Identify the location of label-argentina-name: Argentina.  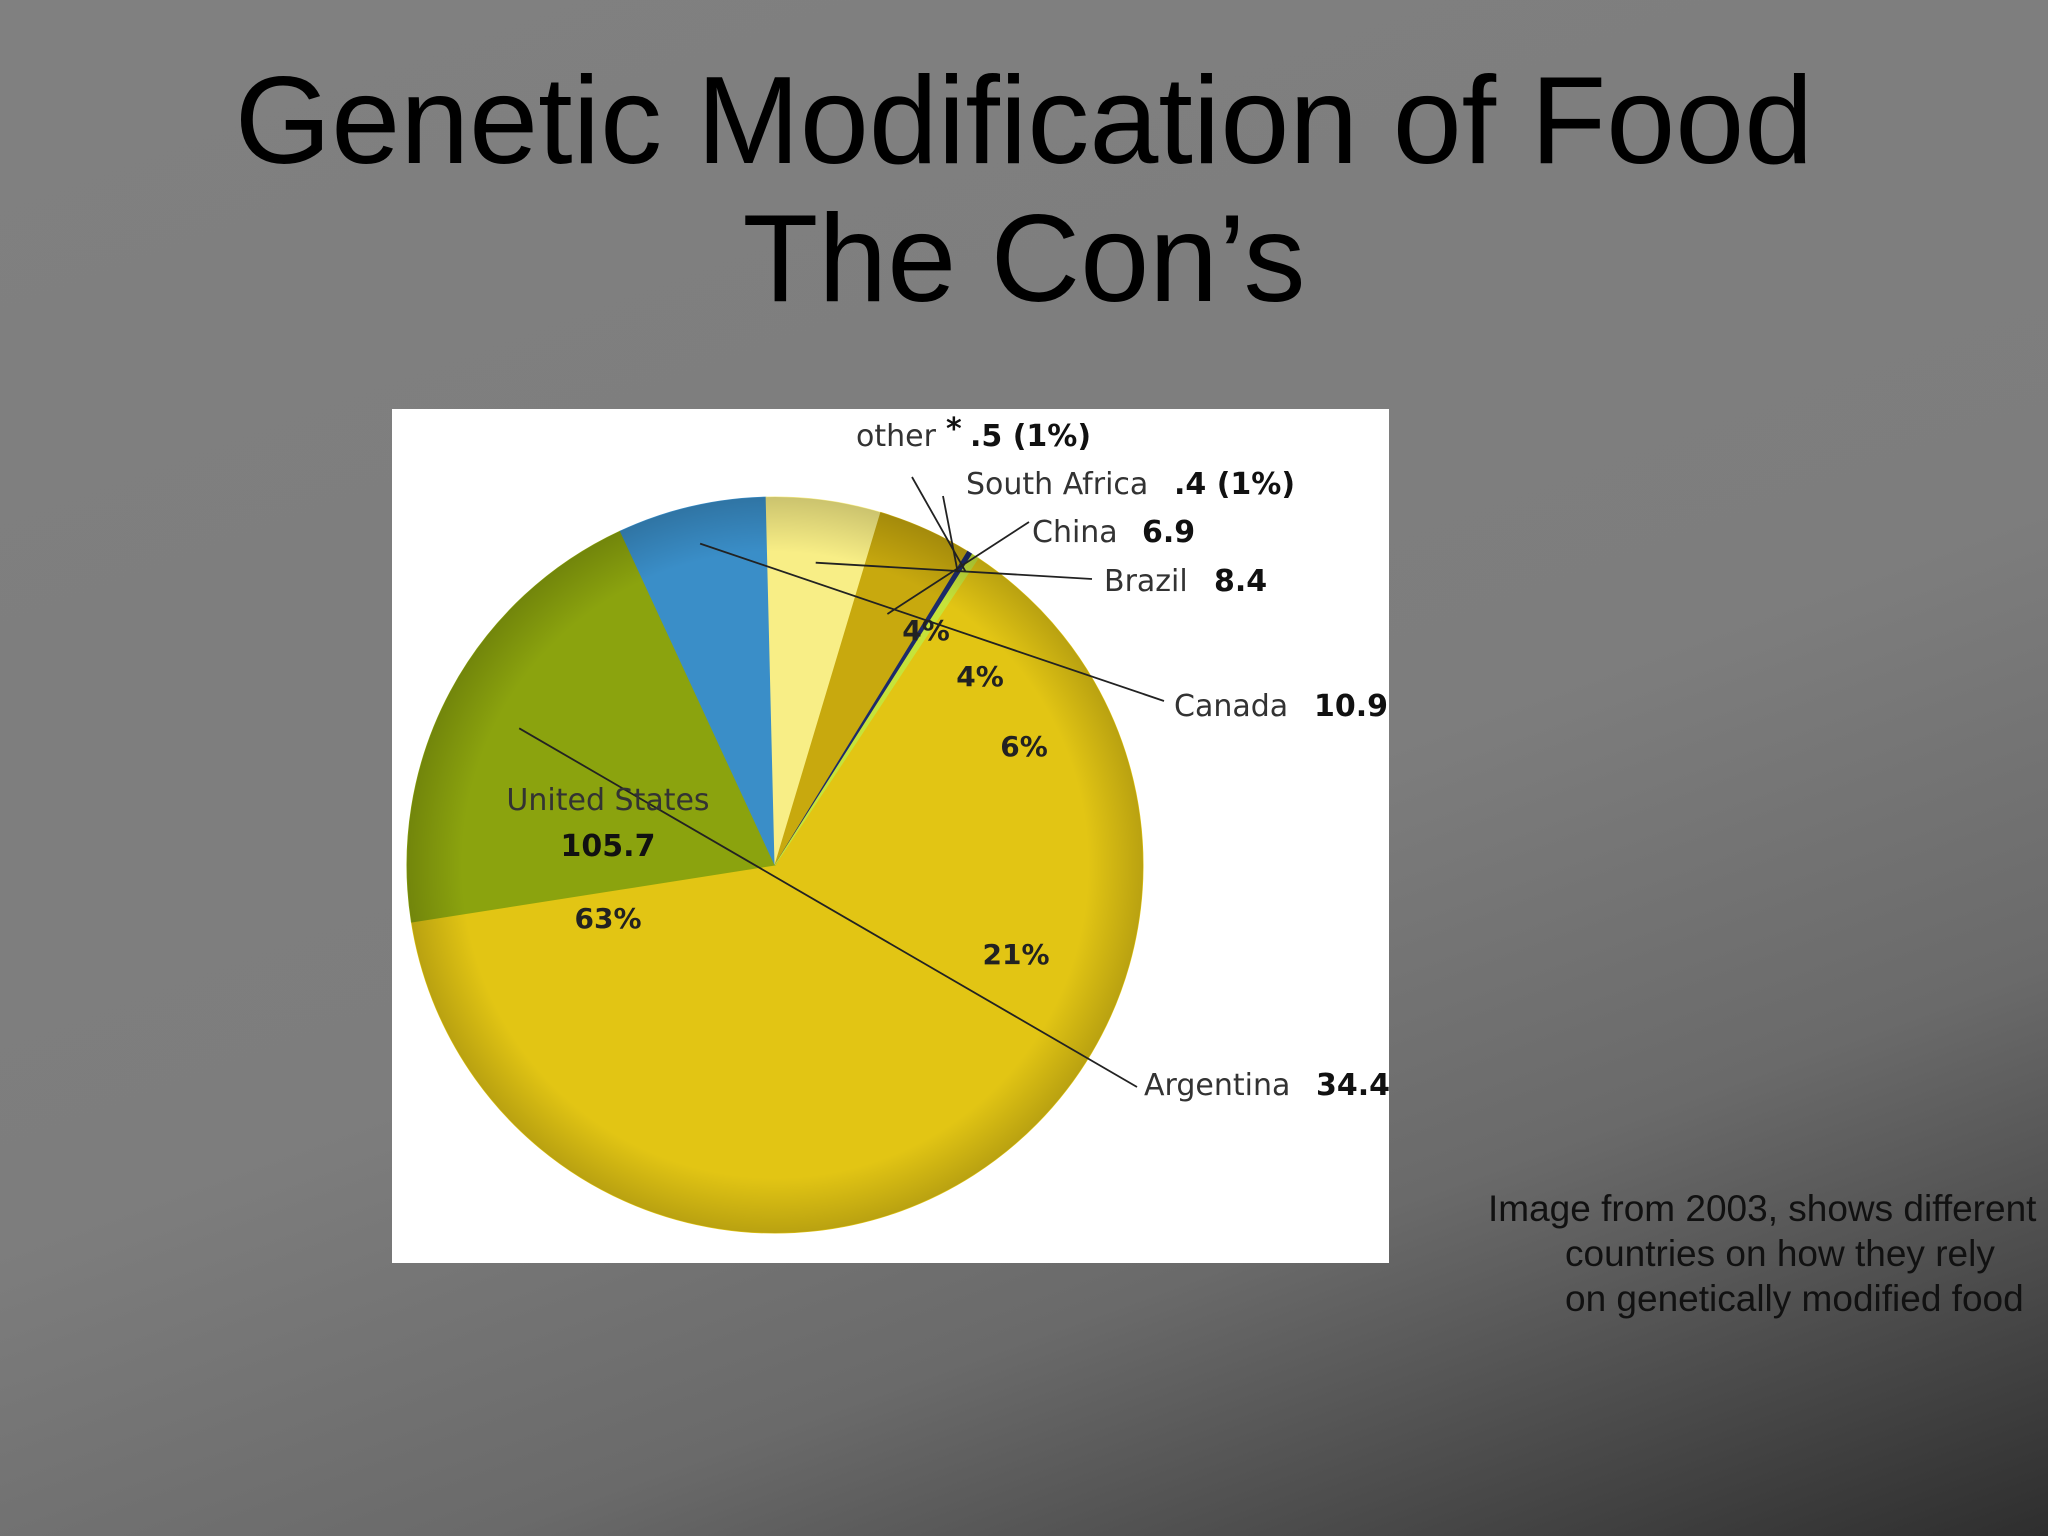
(1217, 1085).